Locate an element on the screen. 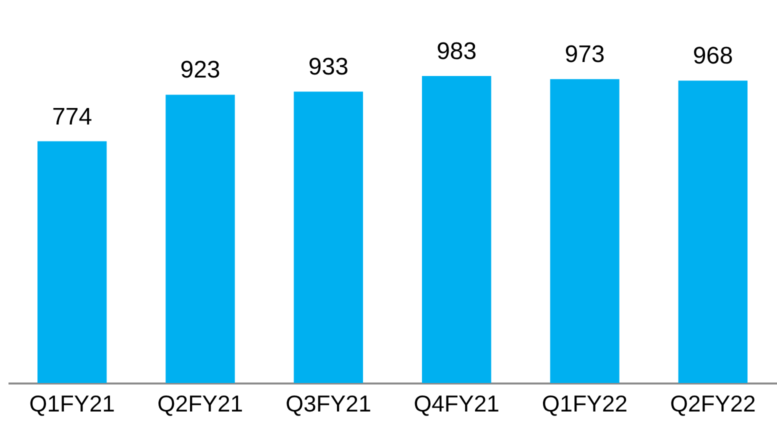 This screenshot has width=777, height=422. x-tick-label: Q1FY22 is located at coordinates (585, 403).